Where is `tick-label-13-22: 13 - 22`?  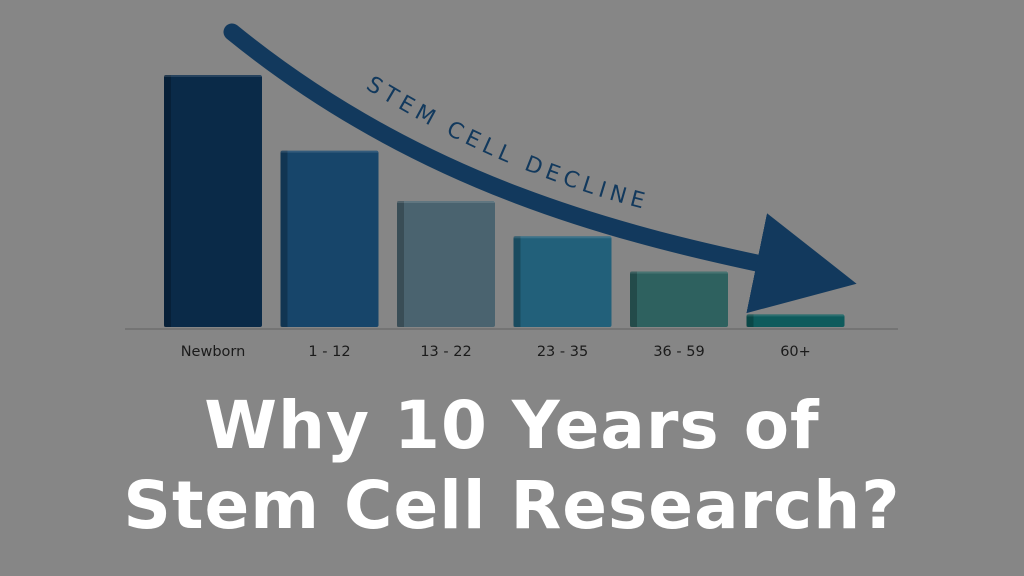 tick-label-13-22: 13 - 22 is located at coordinates (445, 352).